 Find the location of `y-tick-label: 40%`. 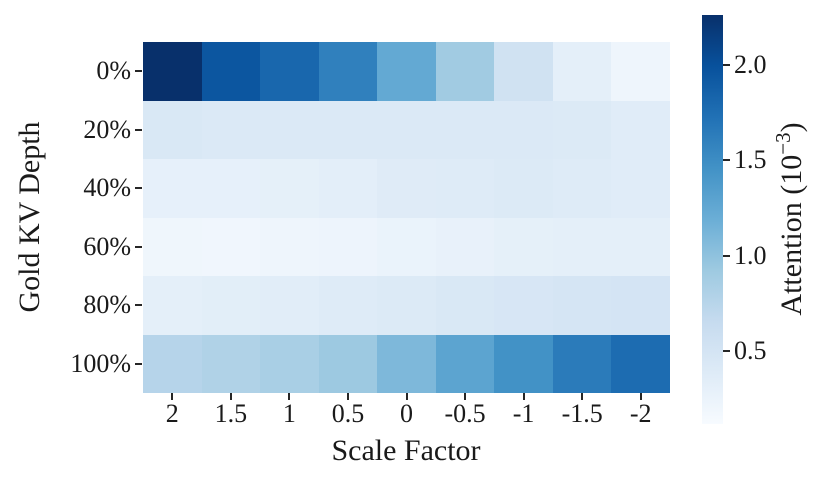

y-tick-label: 40% is located at coordinates (107, 188).